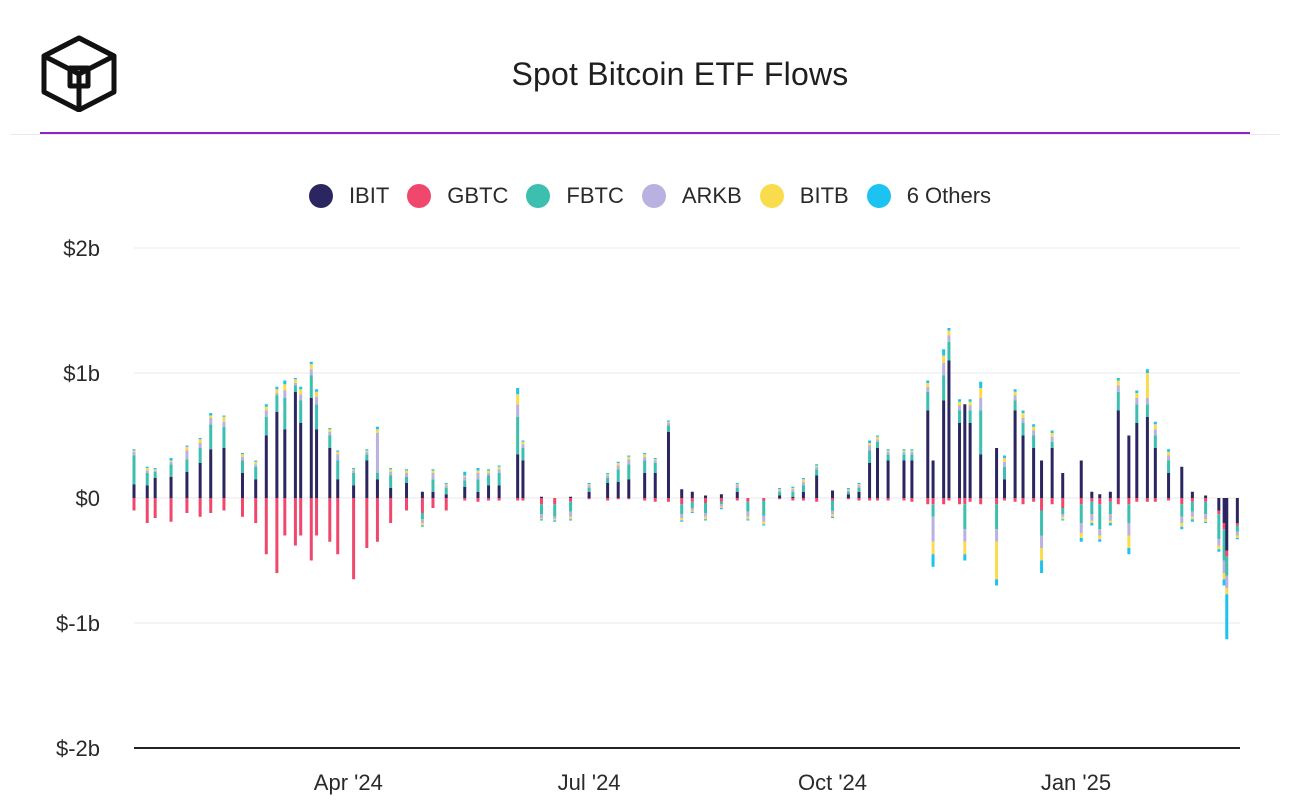 The height and width of the screenshot is (812, 1300). I want to click on legend-item-fbtc: FBTC, so click(575, 196).